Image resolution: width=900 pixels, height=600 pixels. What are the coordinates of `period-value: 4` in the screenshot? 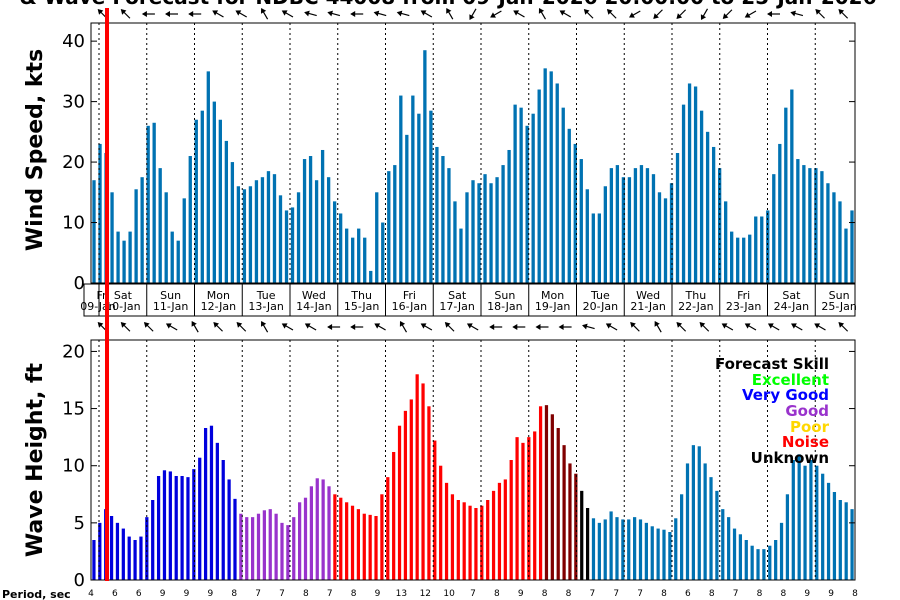 It's located at (91, 594).